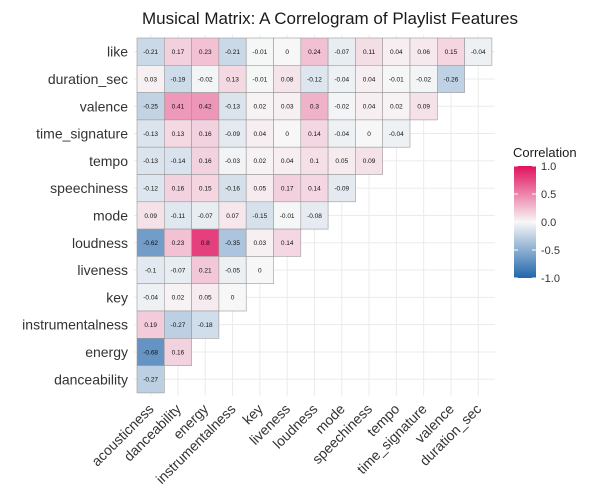  I want to click on heatmap-cell-label: -0.15, so click(259, 216).